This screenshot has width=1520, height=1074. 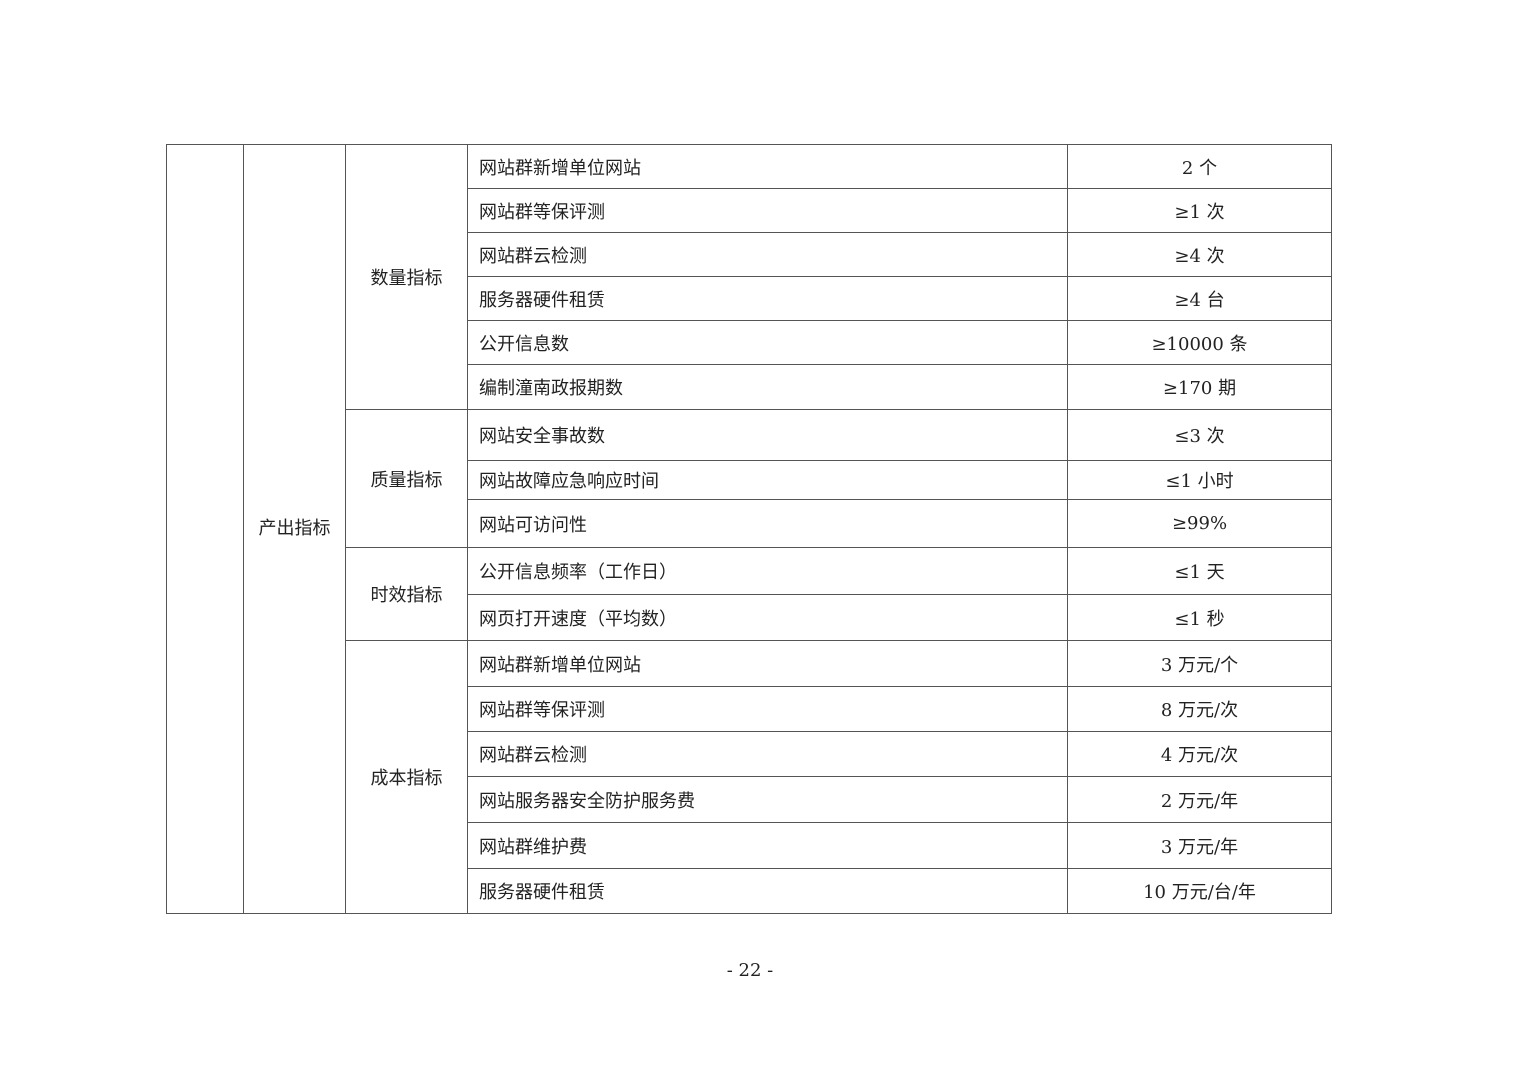 What do you see at coordinates (1199, 754) in the screenshot?
I see `value-cell: 4 万元/次` at bounding box center [1199, 754].